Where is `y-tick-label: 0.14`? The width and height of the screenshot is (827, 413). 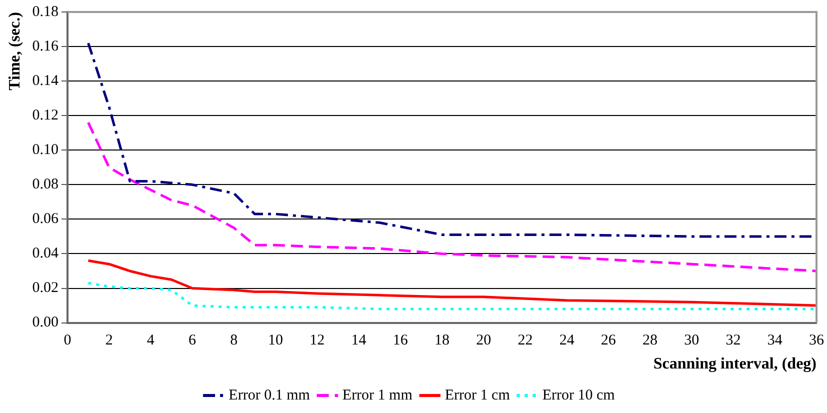 y-tick-label: 0.14 is located at coordinates (45, 81).